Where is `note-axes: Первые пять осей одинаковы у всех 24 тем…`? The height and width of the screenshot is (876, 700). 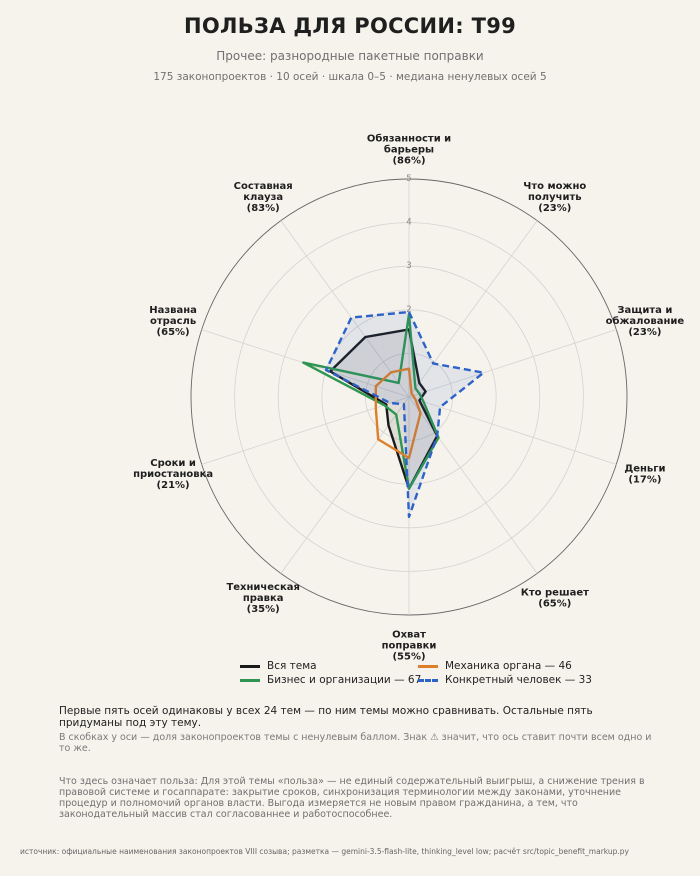
note-axes: Первые пять осей одинаковы у всех 24 тем… is located at coordinates (326, 717).